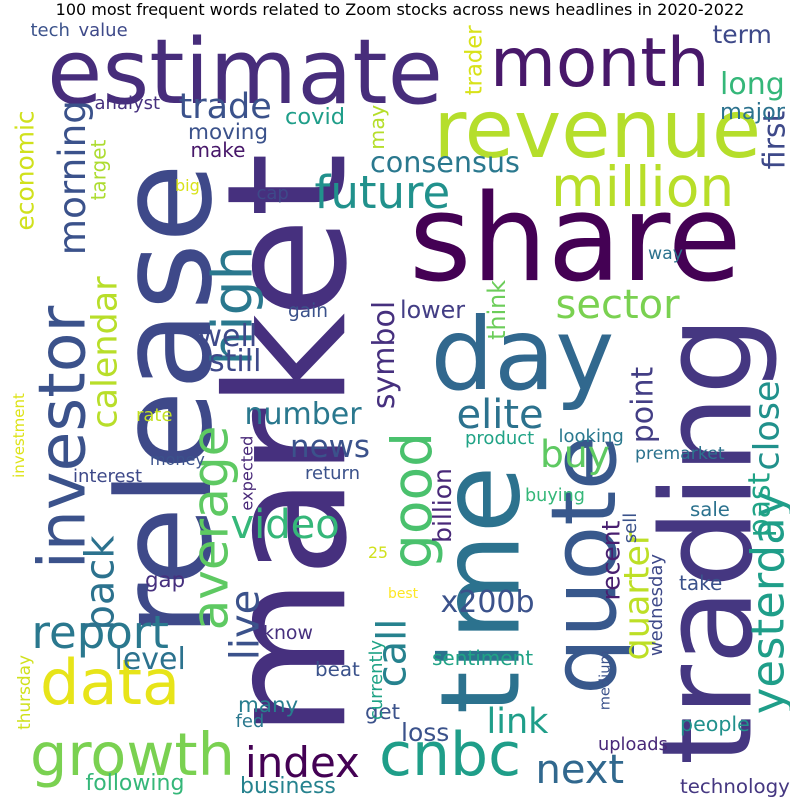  What do you see at coordinates (177, 459) in the screenshot?
I see `word-money: money` at bounding box center [177, 459].